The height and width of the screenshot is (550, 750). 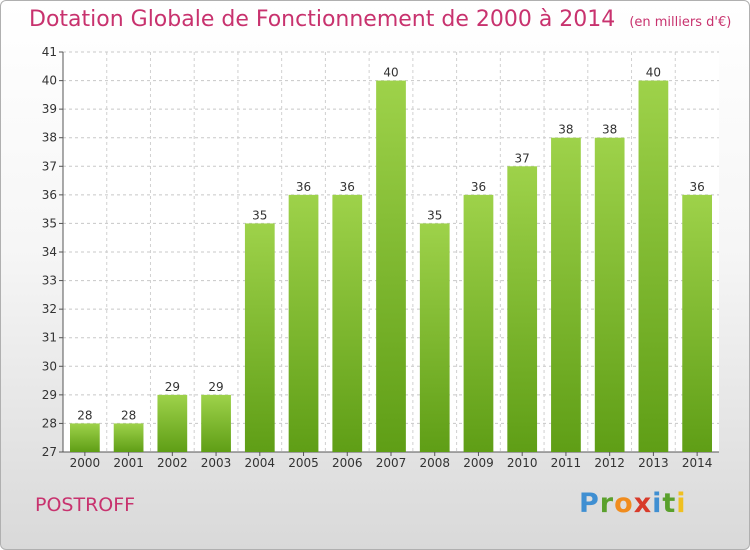 What do you see at coordinates (49, 138) in the screenshot?
I see `y-tick-label: 38` at bounding box center [49, 138].